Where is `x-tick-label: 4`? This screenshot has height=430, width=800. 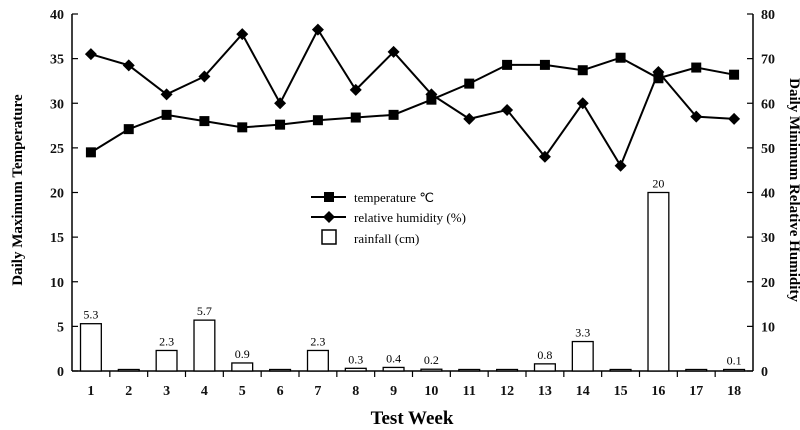 x-tick-label: 4 is located at coordinates (204, 391).